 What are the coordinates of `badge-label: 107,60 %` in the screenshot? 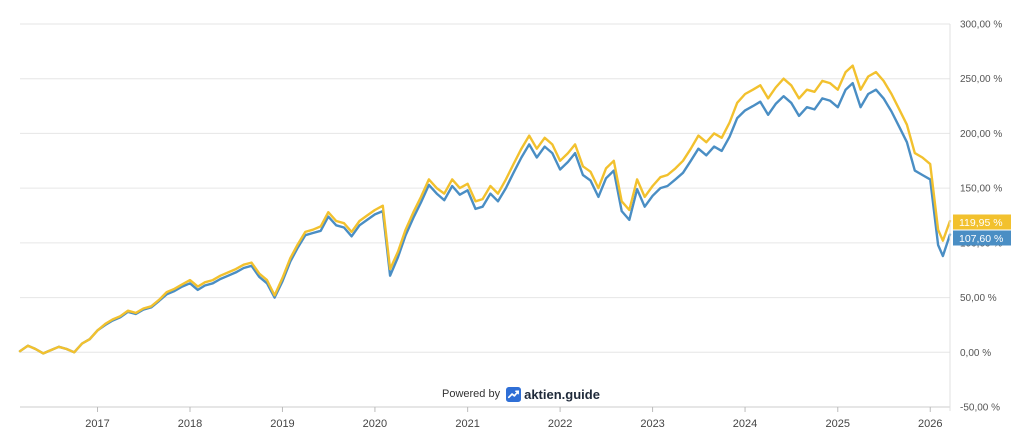 It's located at (981, 239).